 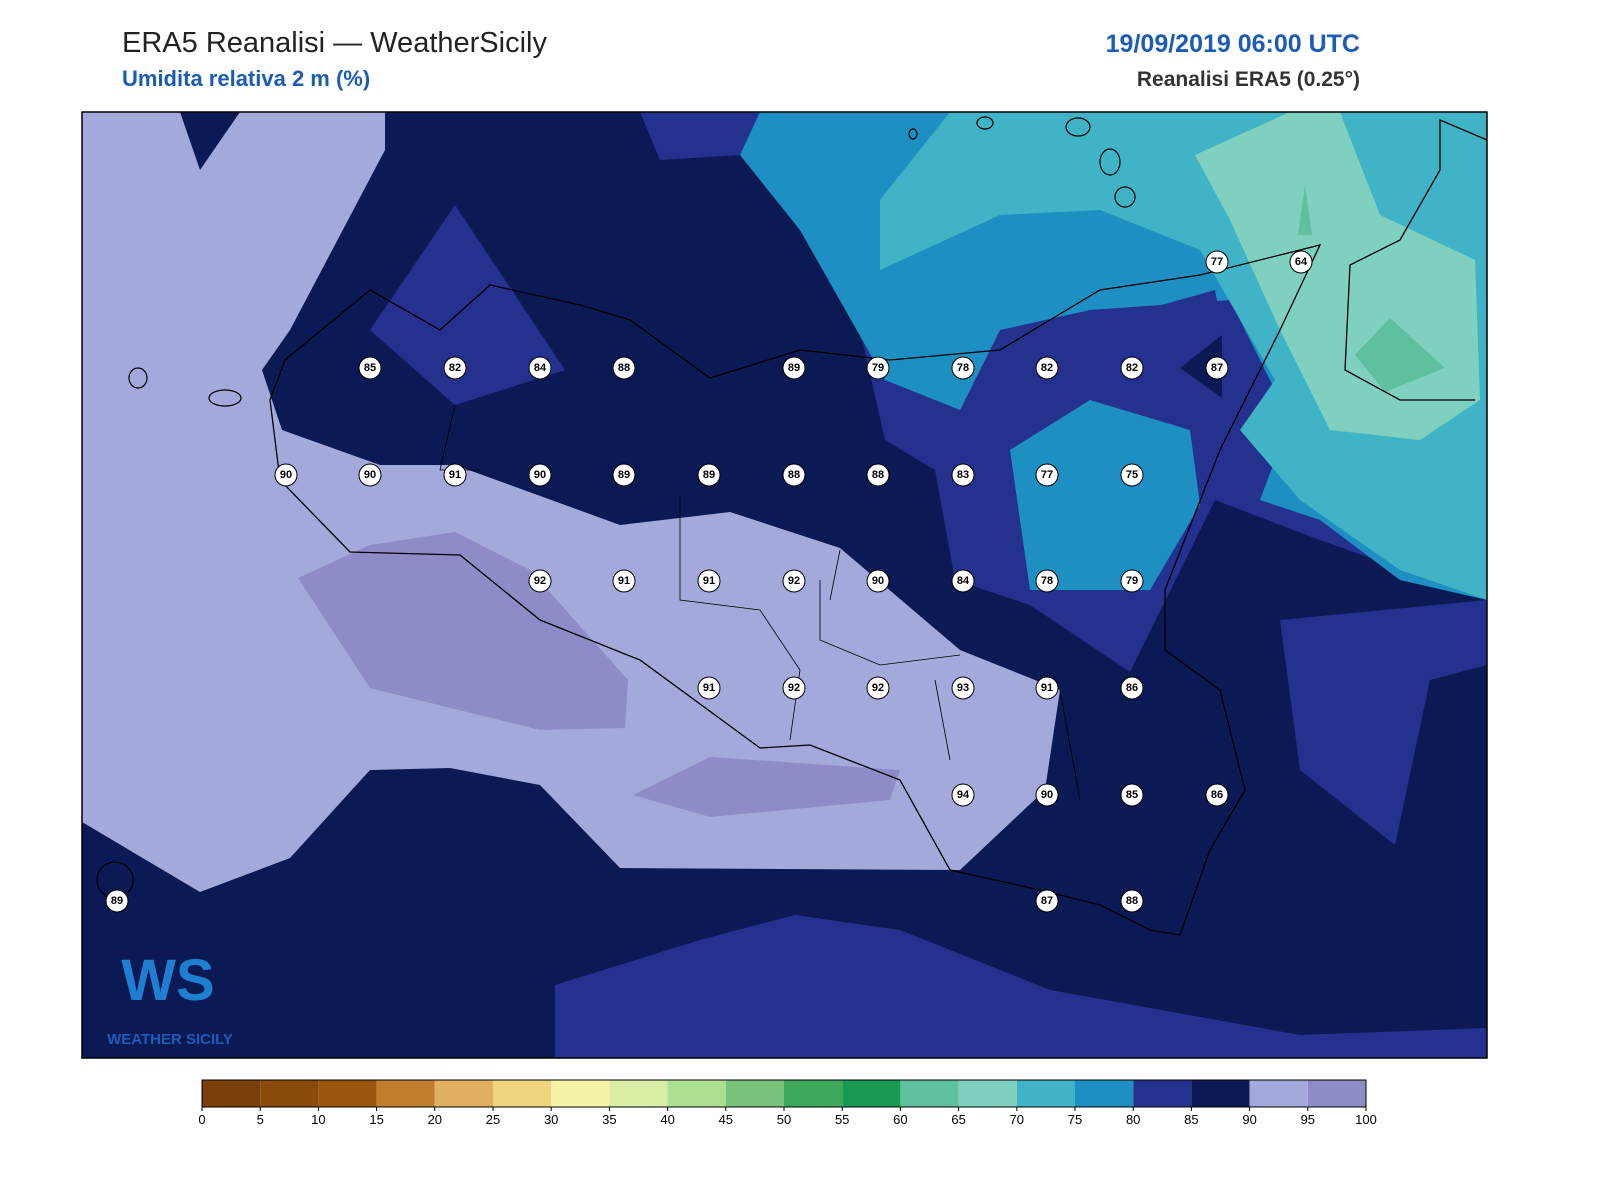 I want to click on logo-mark: WS, so click(x=167, y=980).